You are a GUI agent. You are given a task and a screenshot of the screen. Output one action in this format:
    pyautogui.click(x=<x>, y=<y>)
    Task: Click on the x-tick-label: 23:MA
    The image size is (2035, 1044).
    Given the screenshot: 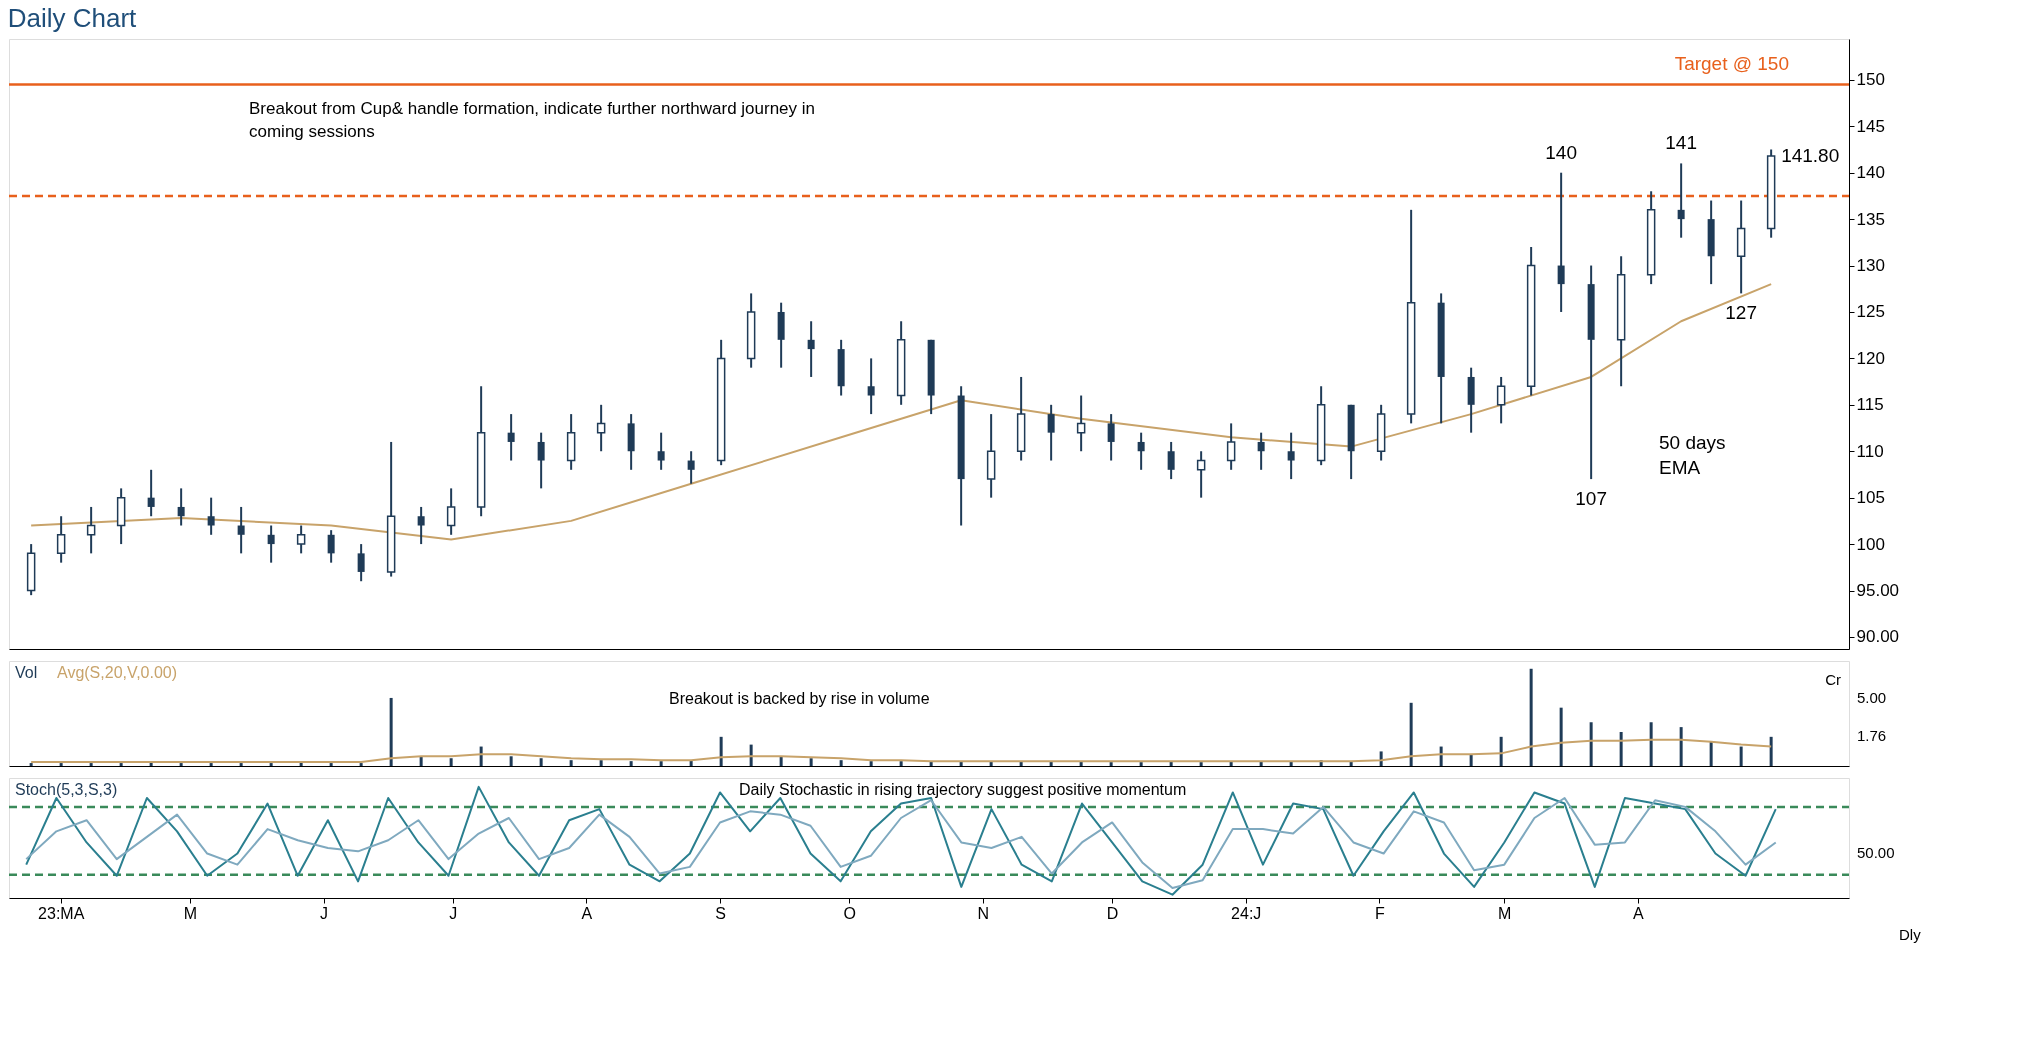 What is the action you would take?
    pyautogui.click(x=61, y=913)
    